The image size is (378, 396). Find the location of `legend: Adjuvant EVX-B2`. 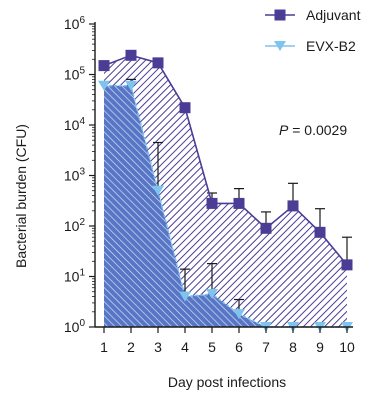

legend: Adjuvant EVX-B2 is located at coordinates (313, 30).